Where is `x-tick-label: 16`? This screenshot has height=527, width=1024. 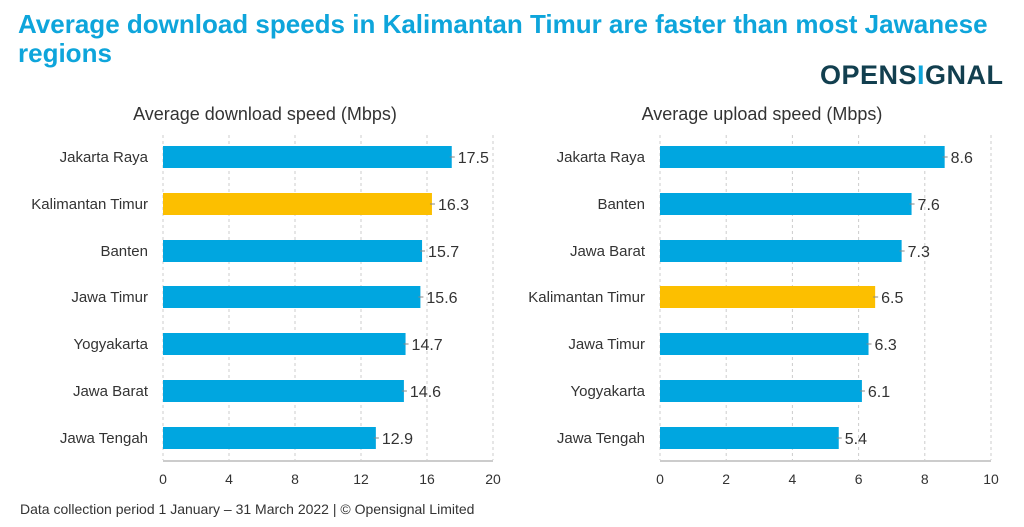
x-tick-label: 16 is located at coordinates (427, 479).